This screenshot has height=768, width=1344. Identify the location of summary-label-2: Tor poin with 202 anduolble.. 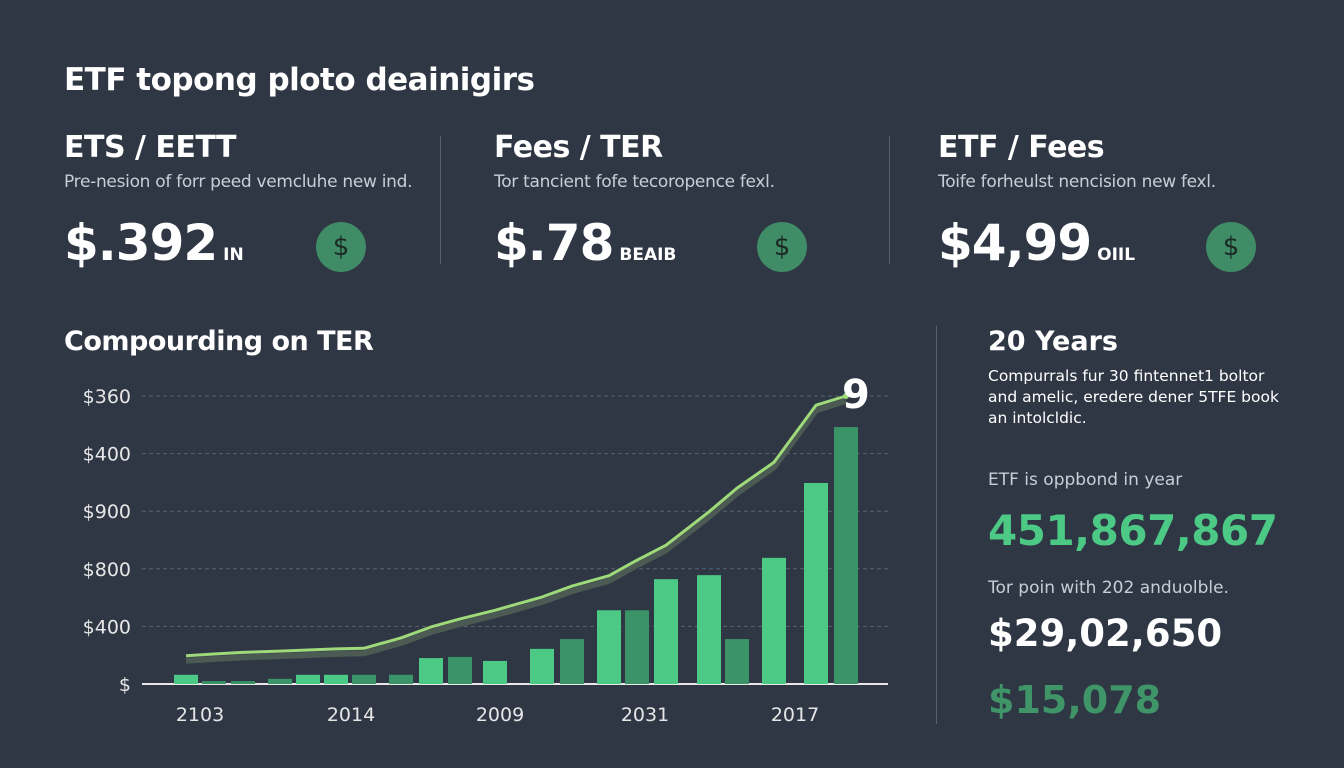
(1108, 588).